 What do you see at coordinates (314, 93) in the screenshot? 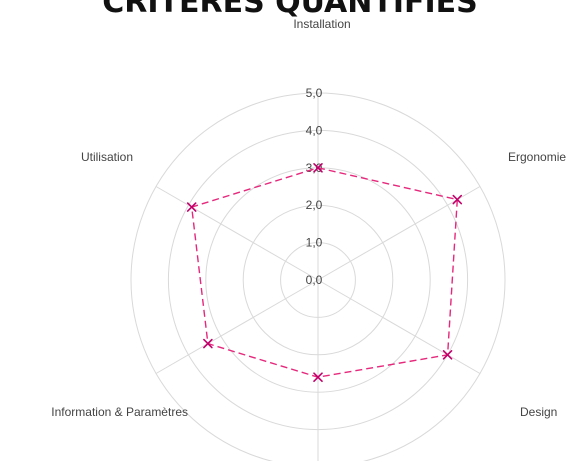
I see `tick-label: 5,0` at bounding box center [314, 93].